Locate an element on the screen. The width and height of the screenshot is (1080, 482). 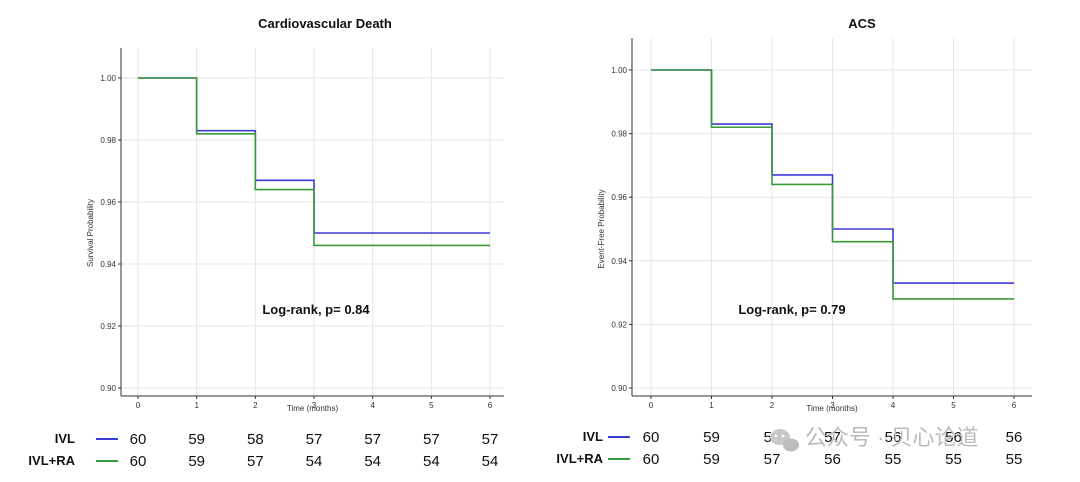
series-line-ivl-ra is located at coordinates (314, 162).